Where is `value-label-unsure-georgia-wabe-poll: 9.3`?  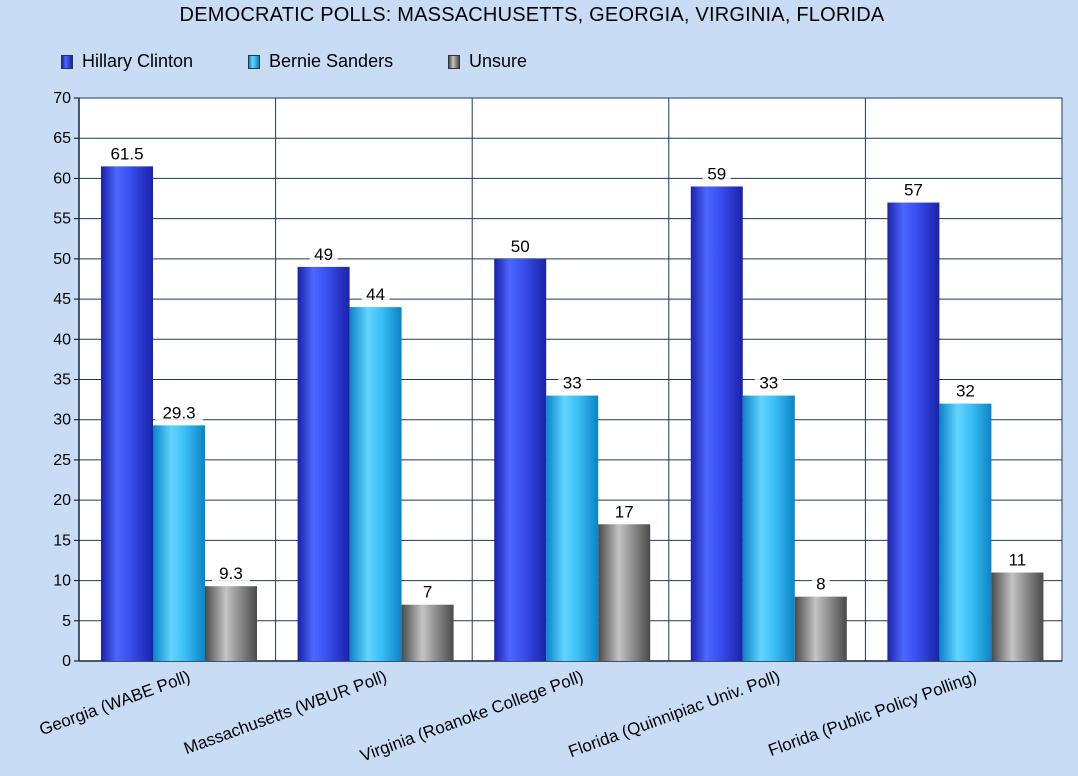
value-label-unsure-georgia-wabe-poll: 9.3 is located at coordinates (231, 573).